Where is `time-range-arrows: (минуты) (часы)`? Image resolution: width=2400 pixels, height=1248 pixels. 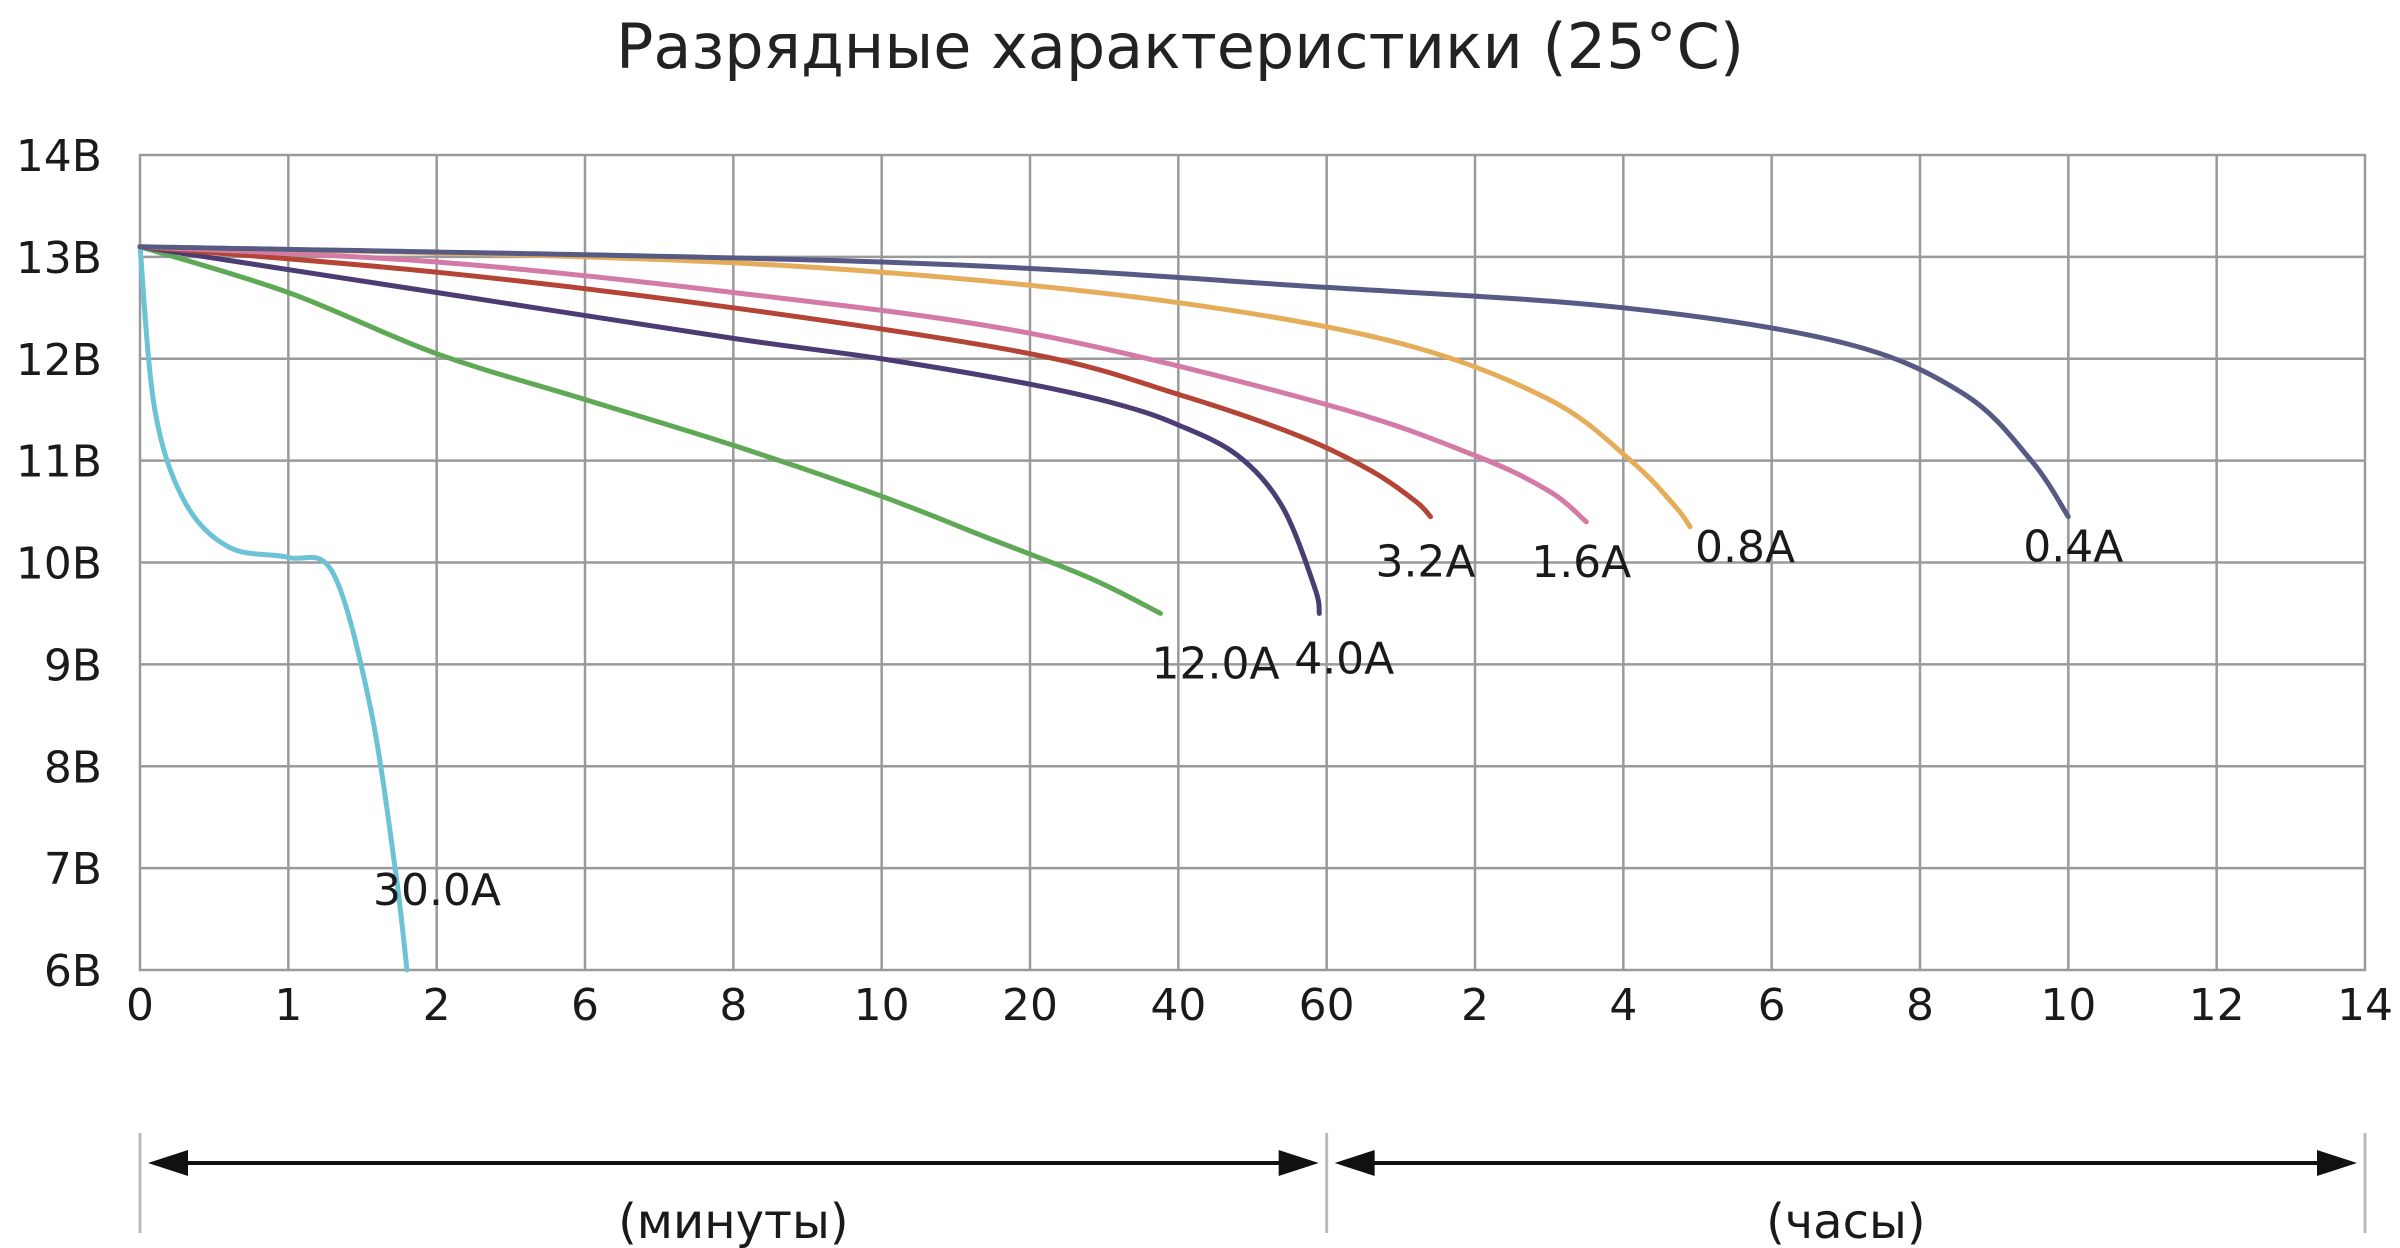
time-range-arrows: (минуты) (часы) is located at coordinates (1252, 1190).